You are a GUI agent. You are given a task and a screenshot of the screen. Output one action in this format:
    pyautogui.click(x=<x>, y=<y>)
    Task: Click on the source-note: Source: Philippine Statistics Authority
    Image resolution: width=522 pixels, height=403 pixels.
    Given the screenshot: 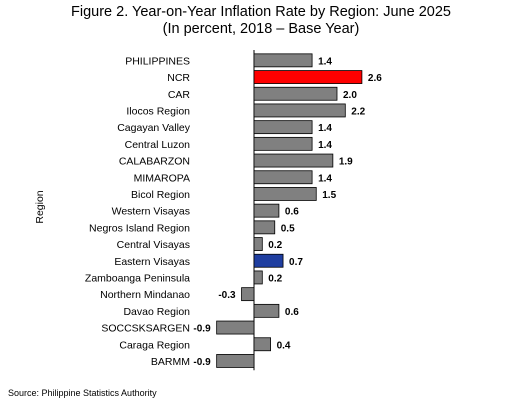 What is the action you would take?
    pyautogui.click(x=82, y=393)
    